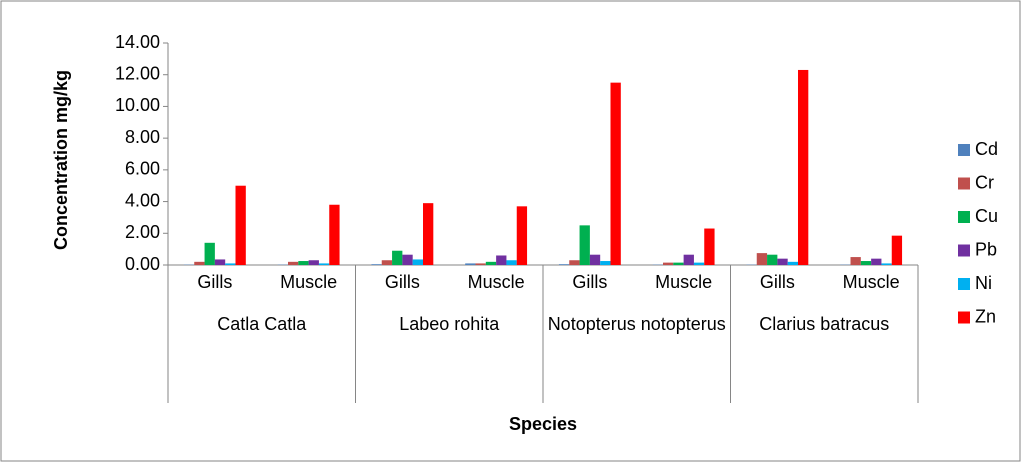 This screenshot has width=1022, height=463. I want to click on group-label: Catla Catla, so click(262, 324).